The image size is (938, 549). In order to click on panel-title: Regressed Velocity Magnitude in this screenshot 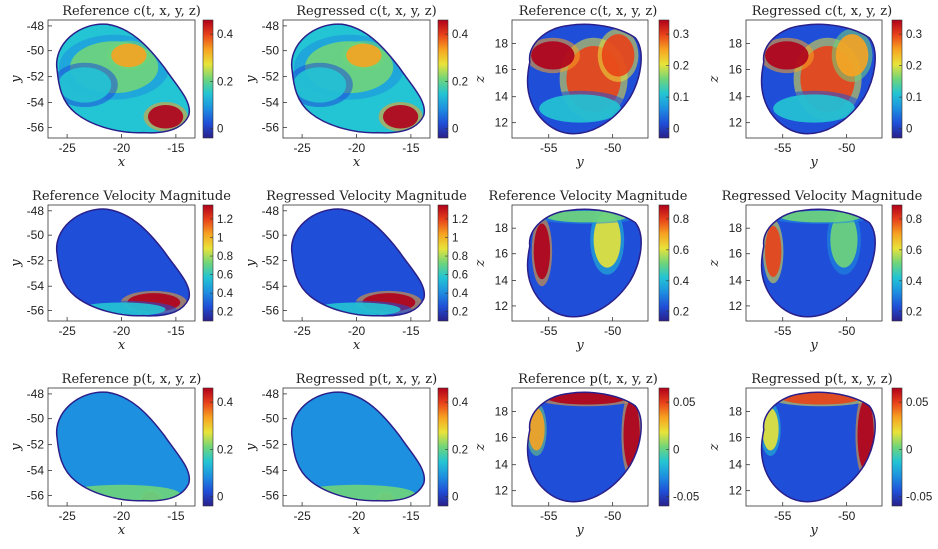, I will do `click(822, 196)`.